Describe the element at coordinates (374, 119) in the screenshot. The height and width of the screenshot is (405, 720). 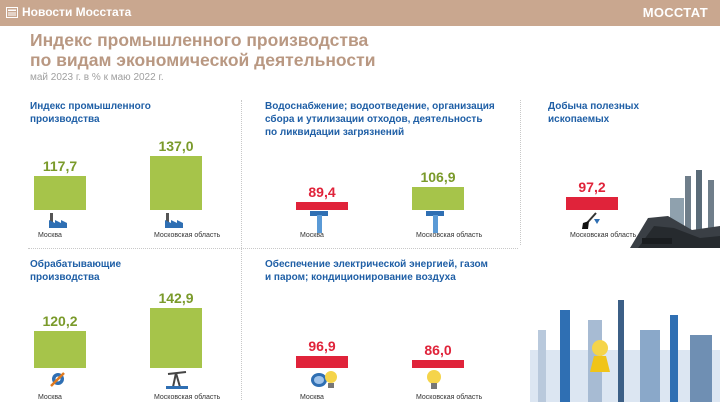
I see `chart-title-line: сбора и утилизации отходов, деятельность` at that location.